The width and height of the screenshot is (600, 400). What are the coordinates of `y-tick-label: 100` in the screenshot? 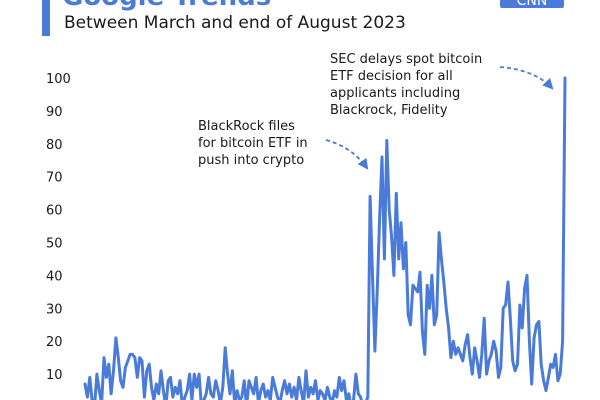 It's located at (58, 79).